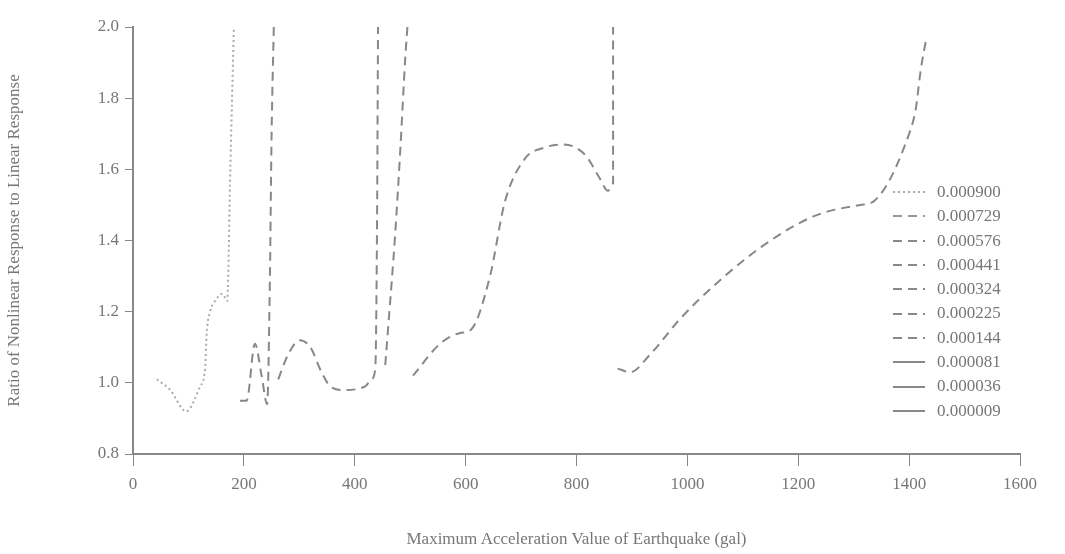  What do you see at coordinates (133, 483) in the screenshot?
I see `x-tick-label: 0` at bounding box center [133, 483].